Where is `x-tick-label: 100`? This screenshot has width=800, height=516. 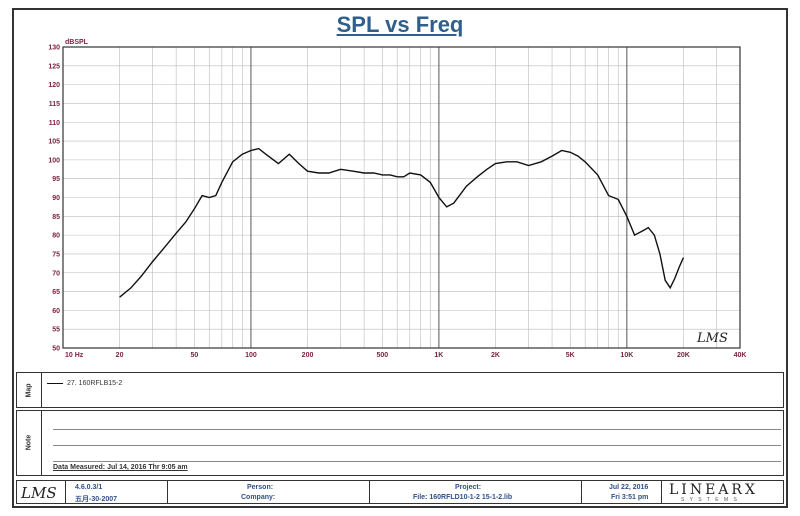 x-tick-label: 100 is located at coordinates (251, 355).